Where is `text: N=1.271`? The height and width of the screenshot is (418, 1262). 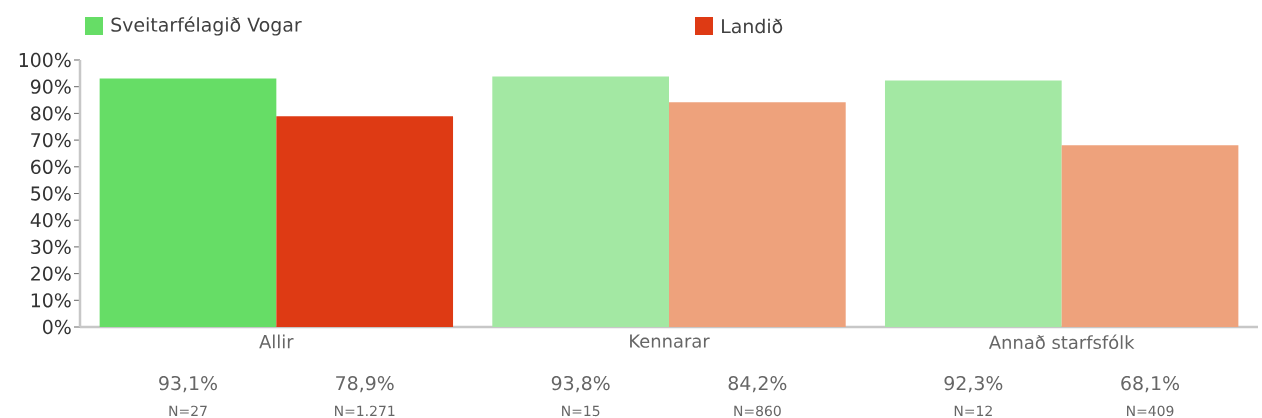
text: N=1.271 is located at coordinates (365, 410).